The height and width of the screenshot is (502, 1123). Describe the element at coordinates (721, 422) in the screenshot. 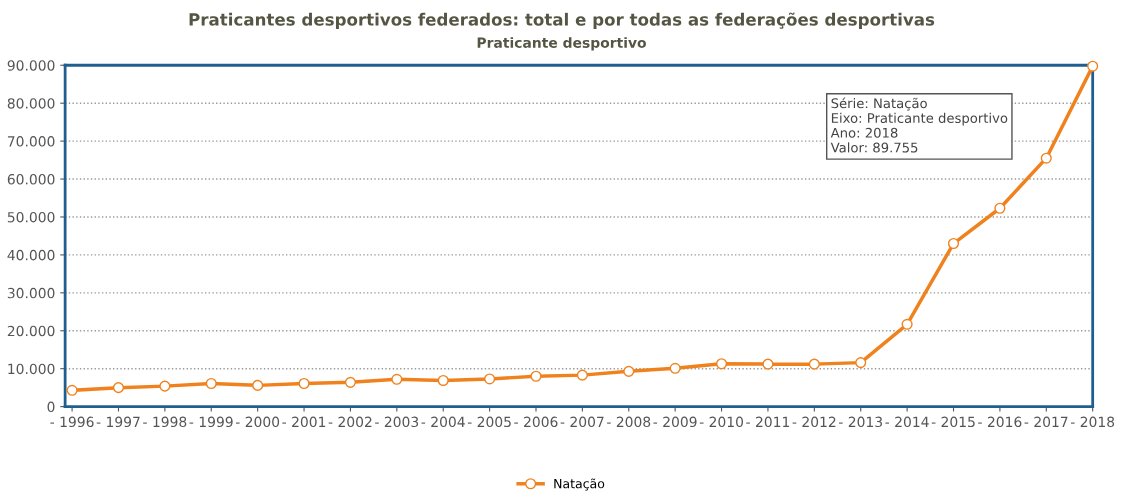

I see `x-tick-label: - 2010` at that location.